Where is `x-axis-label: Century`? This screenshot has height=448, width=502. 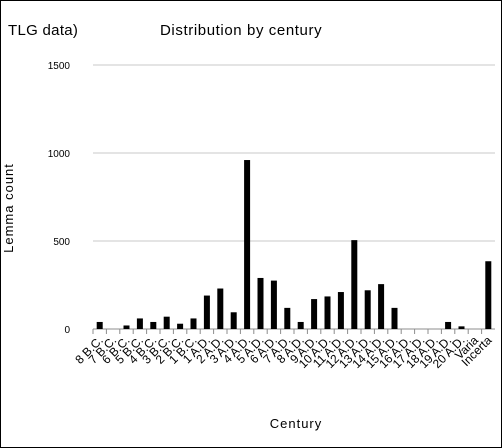 x-axis-label: Century is located at coordinates (296, 423).